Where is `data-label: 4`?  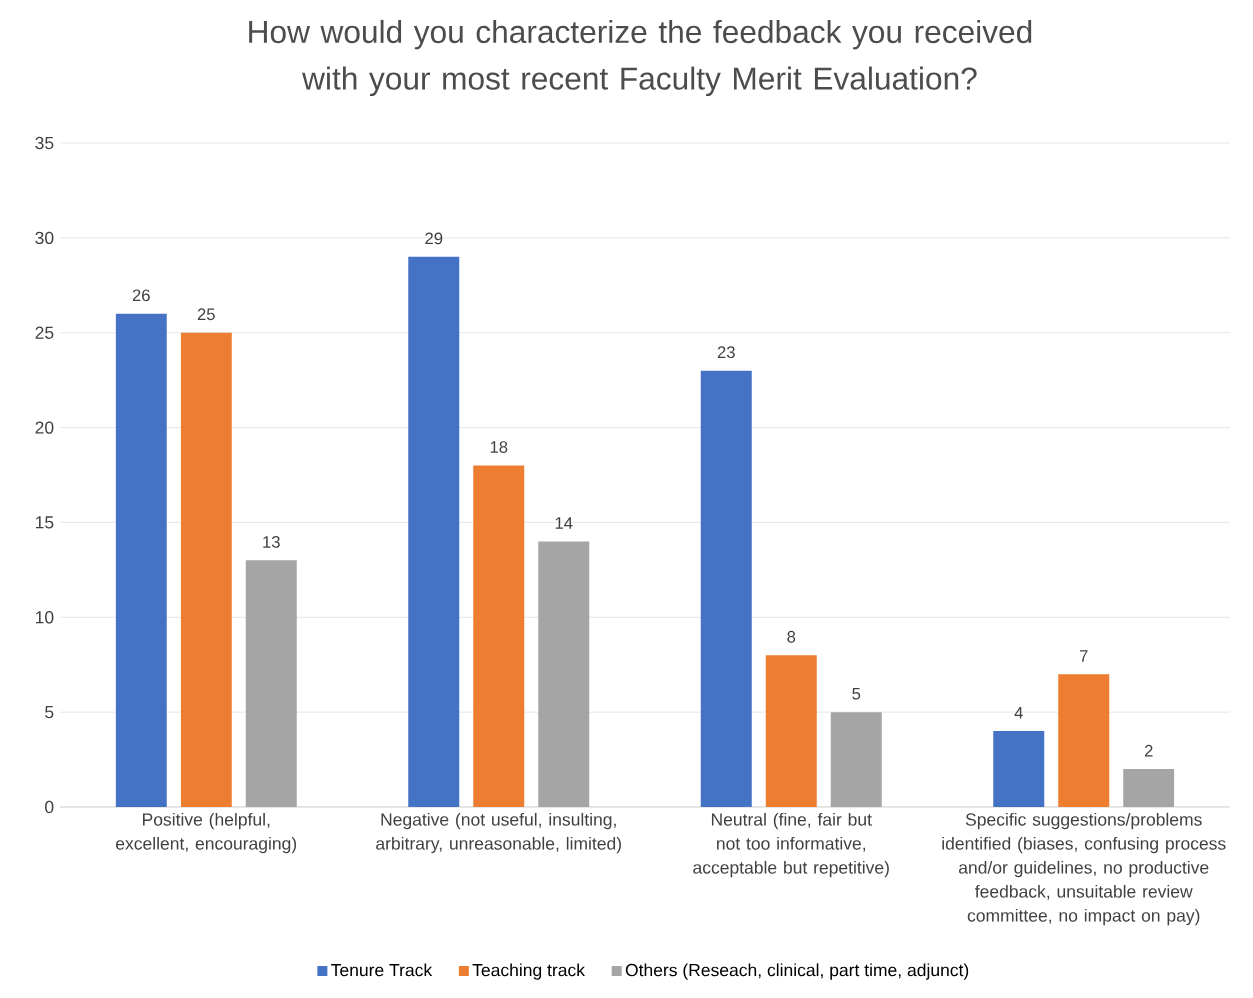
data-label: 4 is located at coordinates (1018, 713).